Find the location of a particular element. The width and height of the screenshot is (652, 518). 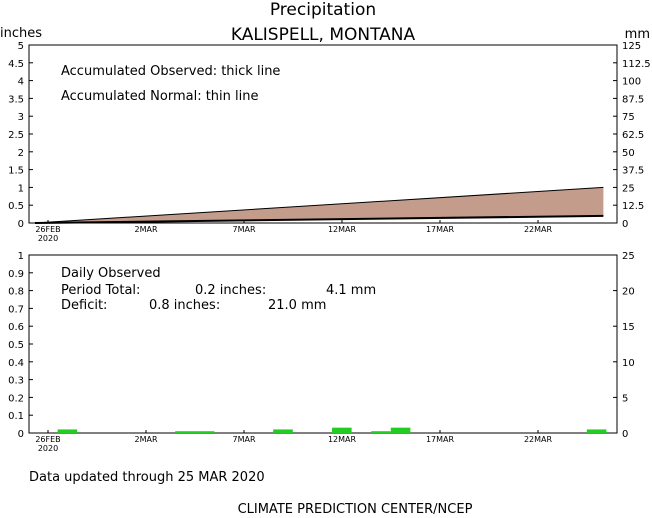

left-tick-label: 0.9 is located at coordinates (16, 274).